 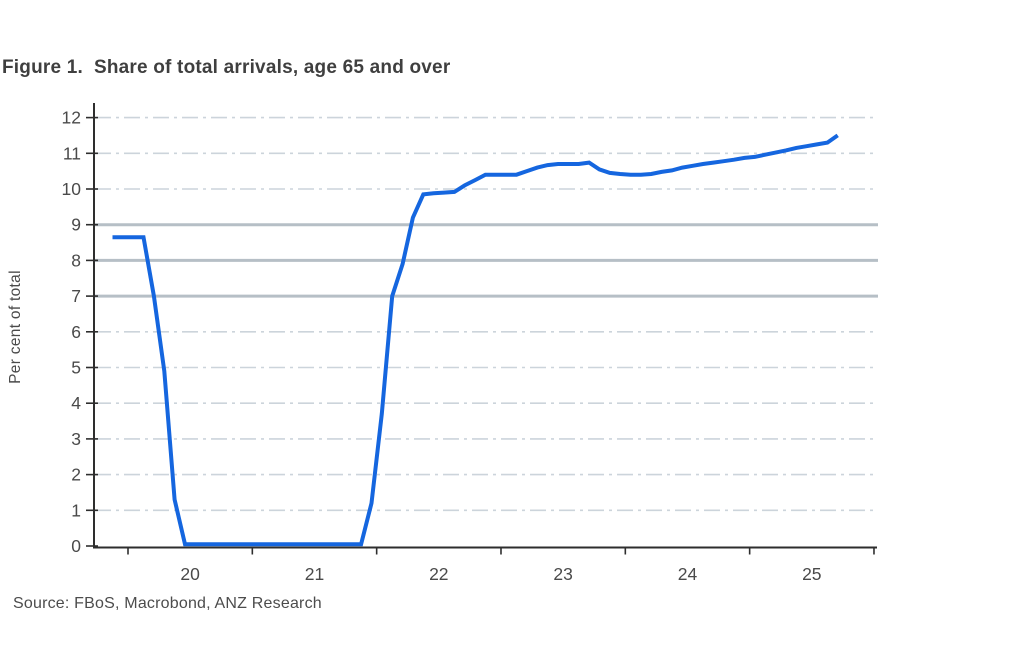 I want to click on x-tick-label: 21, so click(x=314, y=574).